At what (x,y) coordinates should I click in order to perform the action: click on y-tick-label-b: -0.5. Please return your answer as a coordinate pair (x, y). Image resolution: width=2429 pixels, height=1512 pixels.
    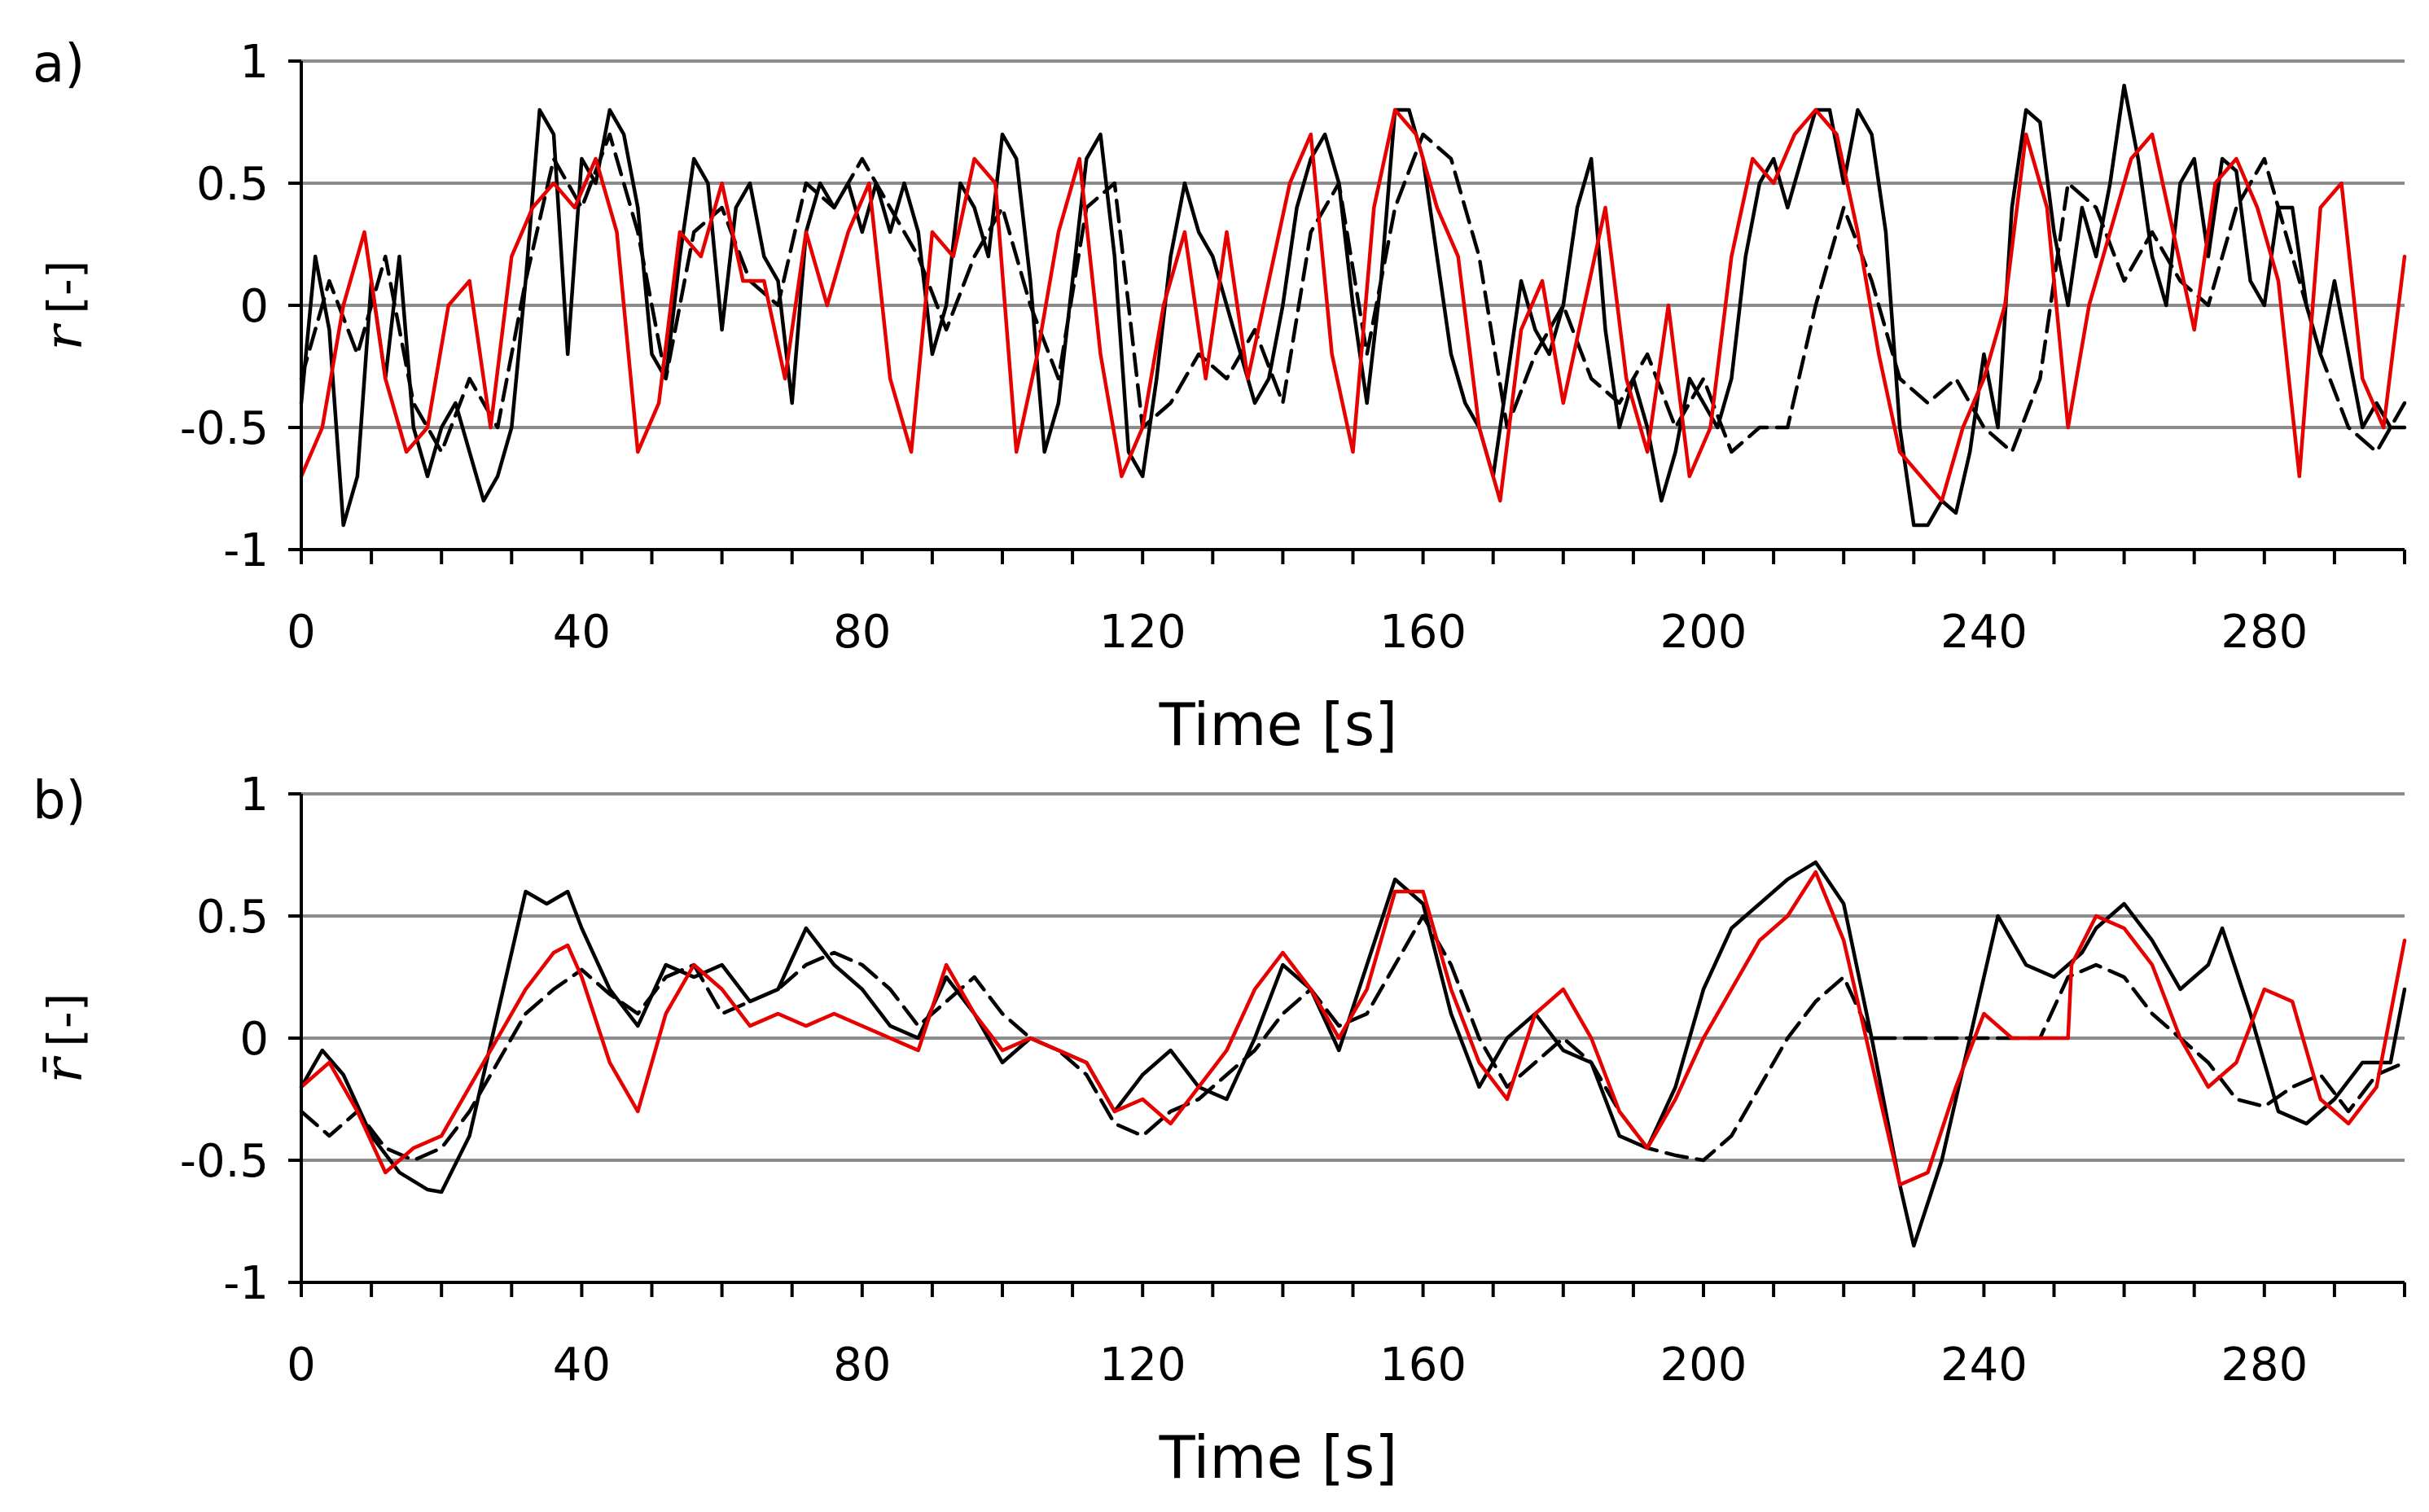
    Looking at the image, I should click on (225, 1161).